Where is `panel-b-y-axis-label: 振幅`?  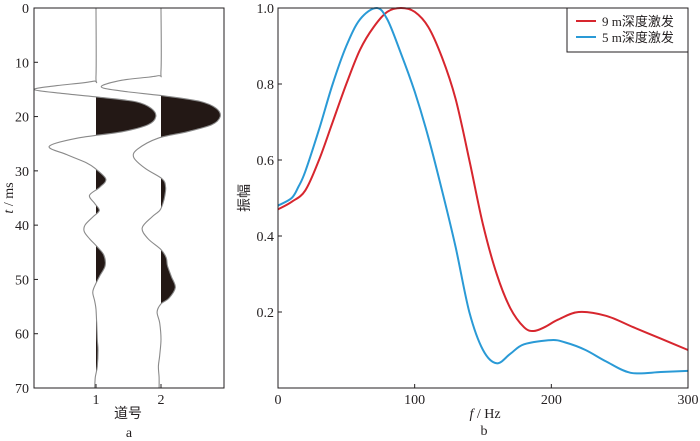
panel-b-y-axis-label: 振幅 is located at coordinates (245, 198).